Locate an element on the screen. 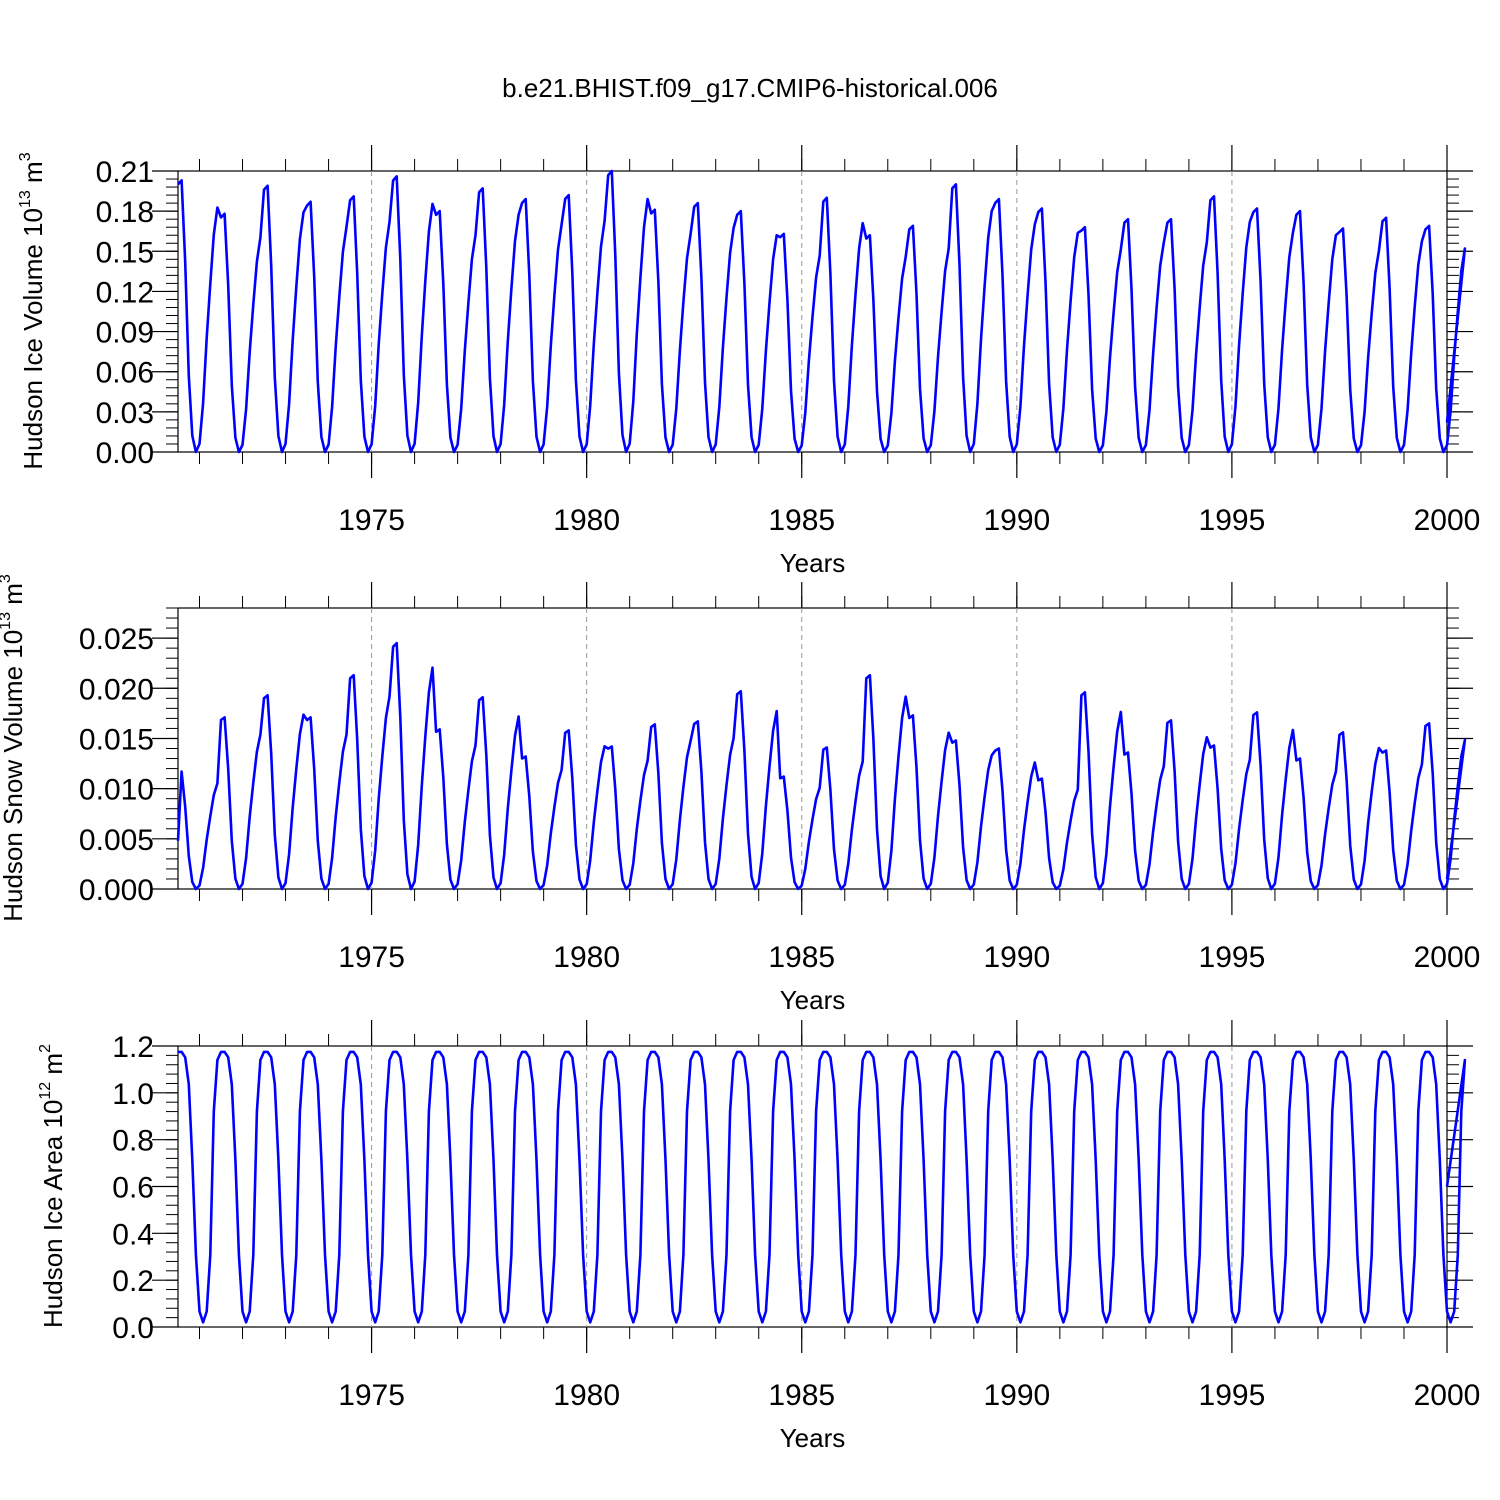 This screenshot has height=1500, width=1500. y-axis-label: Hudson Ice Volume 1013 m3 is located at coordinates (32, 310).